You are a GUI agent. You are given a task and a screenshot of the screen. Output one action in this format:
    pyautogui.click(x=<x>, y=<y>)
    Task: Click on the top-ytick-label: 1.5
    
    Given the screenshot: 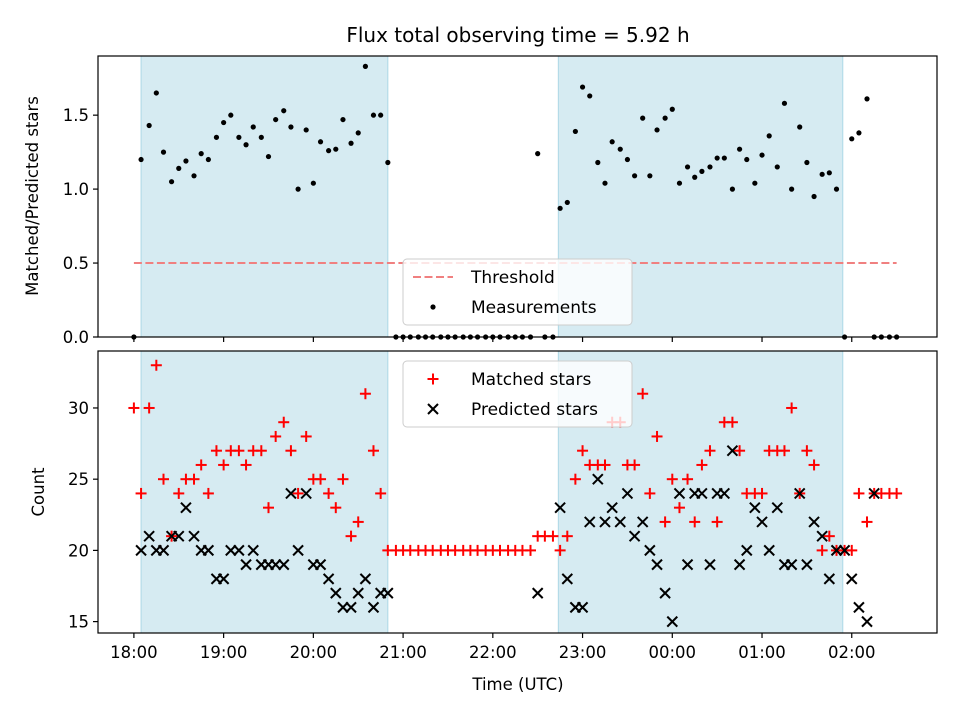 What is the action you would take?
    pyautogui.click(x=76, y=115)
    